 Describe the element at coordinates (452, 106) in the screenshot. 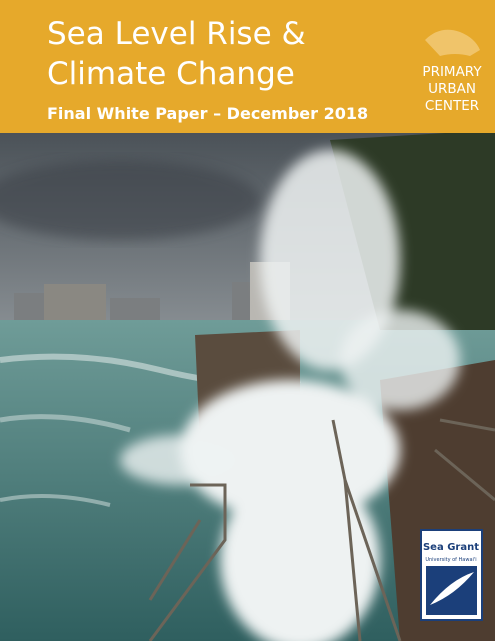

I see `logo-text: CENTER` at that location.